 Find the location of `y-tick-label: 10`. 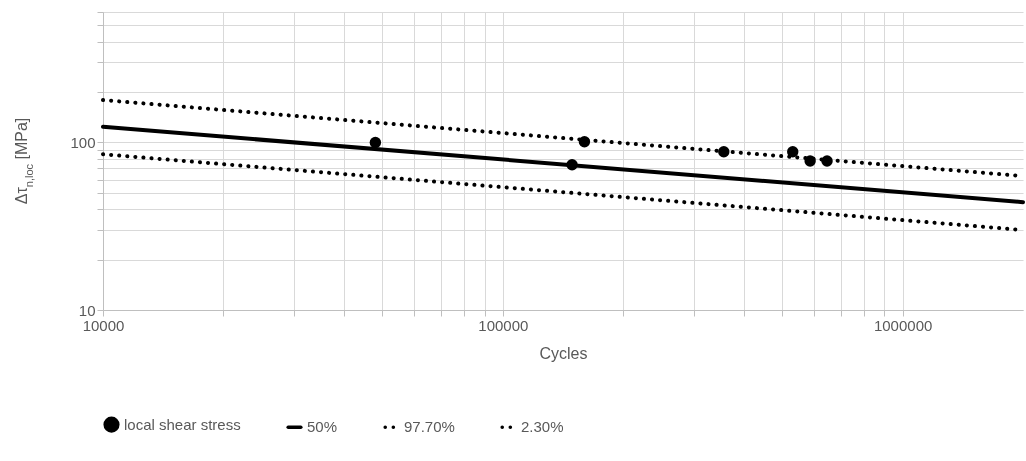

y-tick-label: 10 is located at coordinates (87, 310).